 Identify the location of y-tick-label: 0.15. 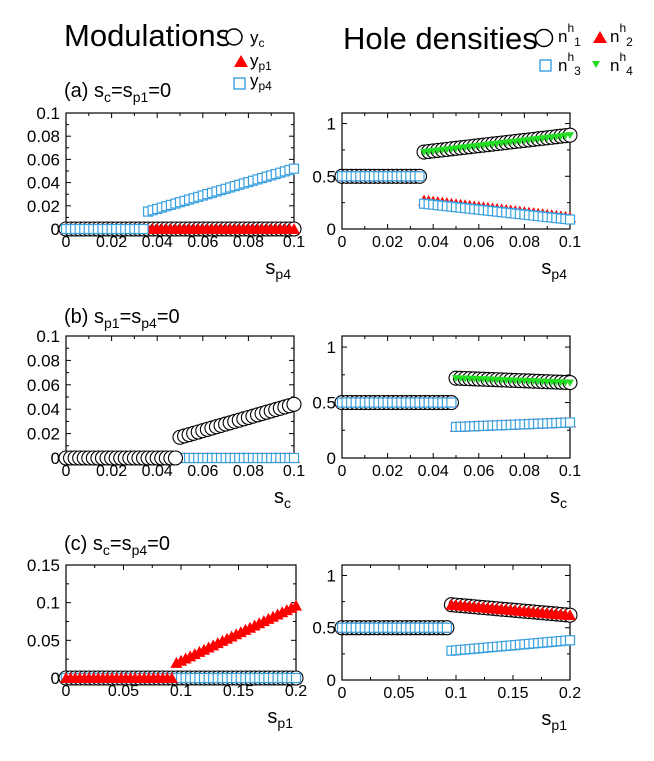
(43, 565).